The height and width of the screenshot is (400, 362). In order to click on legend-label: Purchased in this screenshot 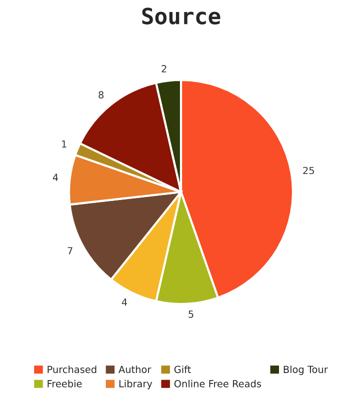, I will do `click(72, 370)`.